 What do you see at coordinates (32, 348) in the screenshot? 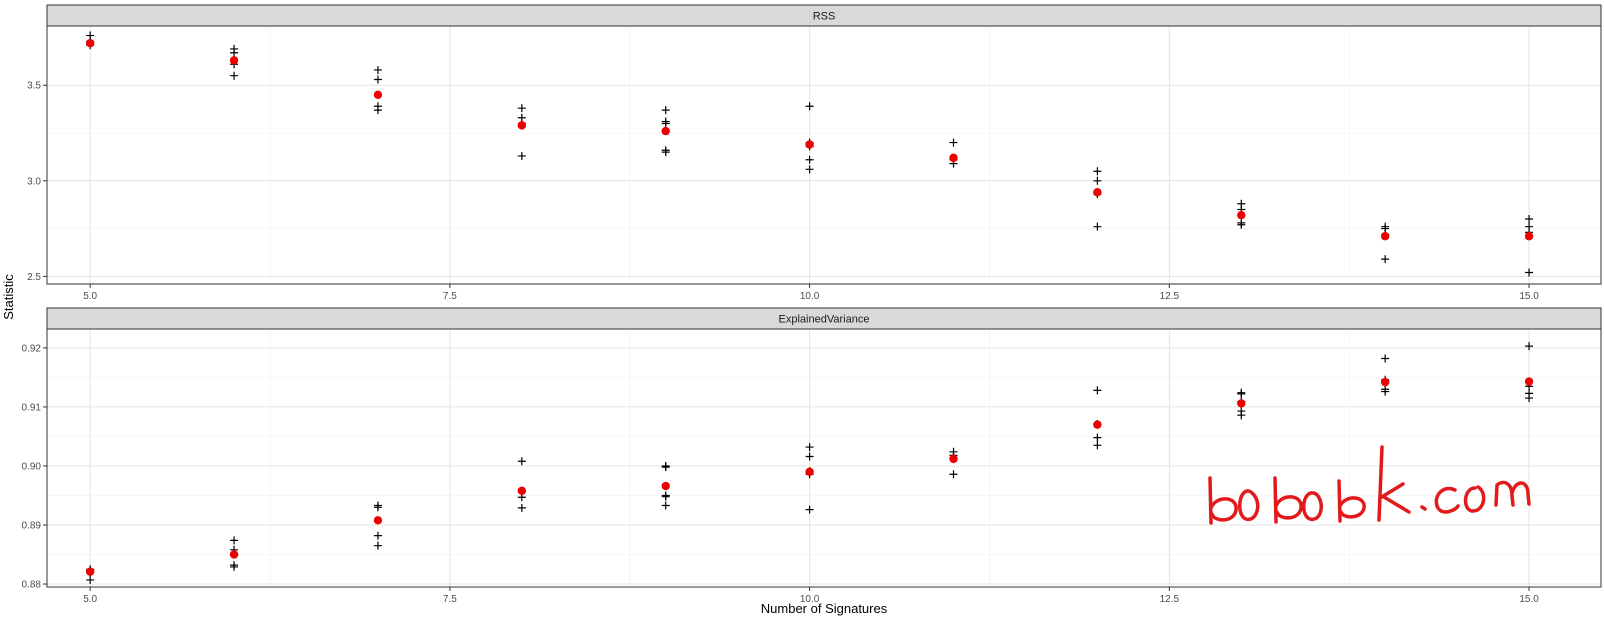
I see `explained-variance-y-tick-label: 0.92` at bounding box center [32, 348].